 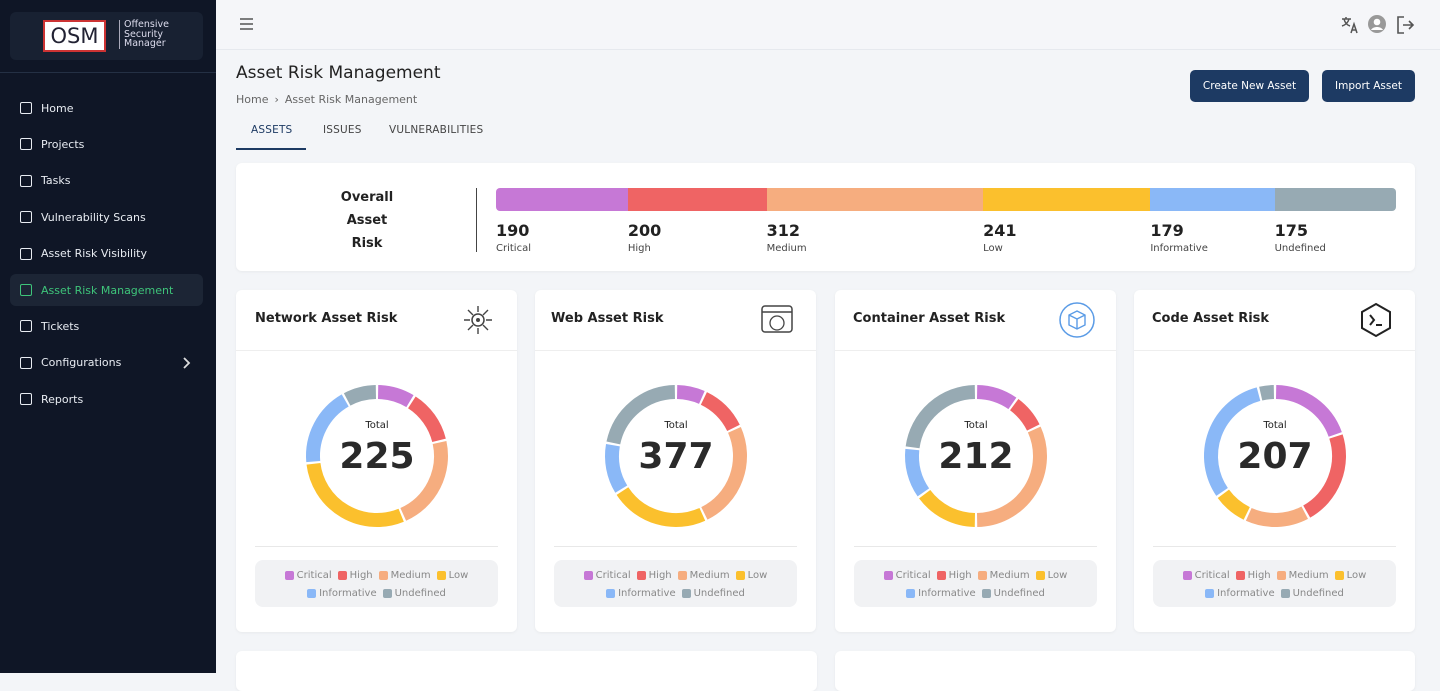 I want to click on nav-label: Vulnerability Scans, so click(x=93, y=217).